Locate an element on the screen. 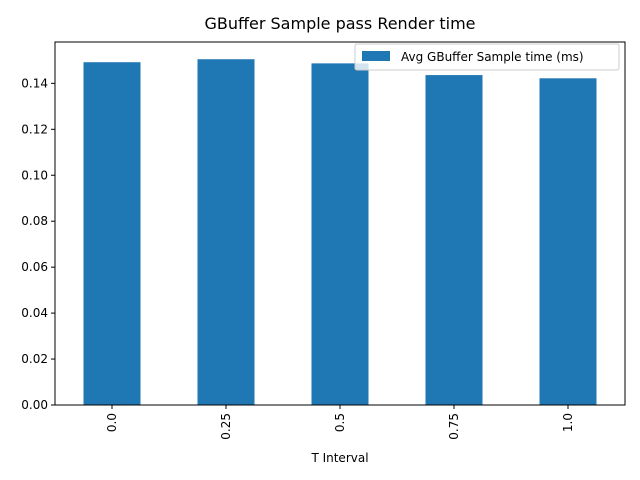 The width and height of the screenshot is (640, 480). y-tick-label: 0.04 is located at coordinates (34, 313).